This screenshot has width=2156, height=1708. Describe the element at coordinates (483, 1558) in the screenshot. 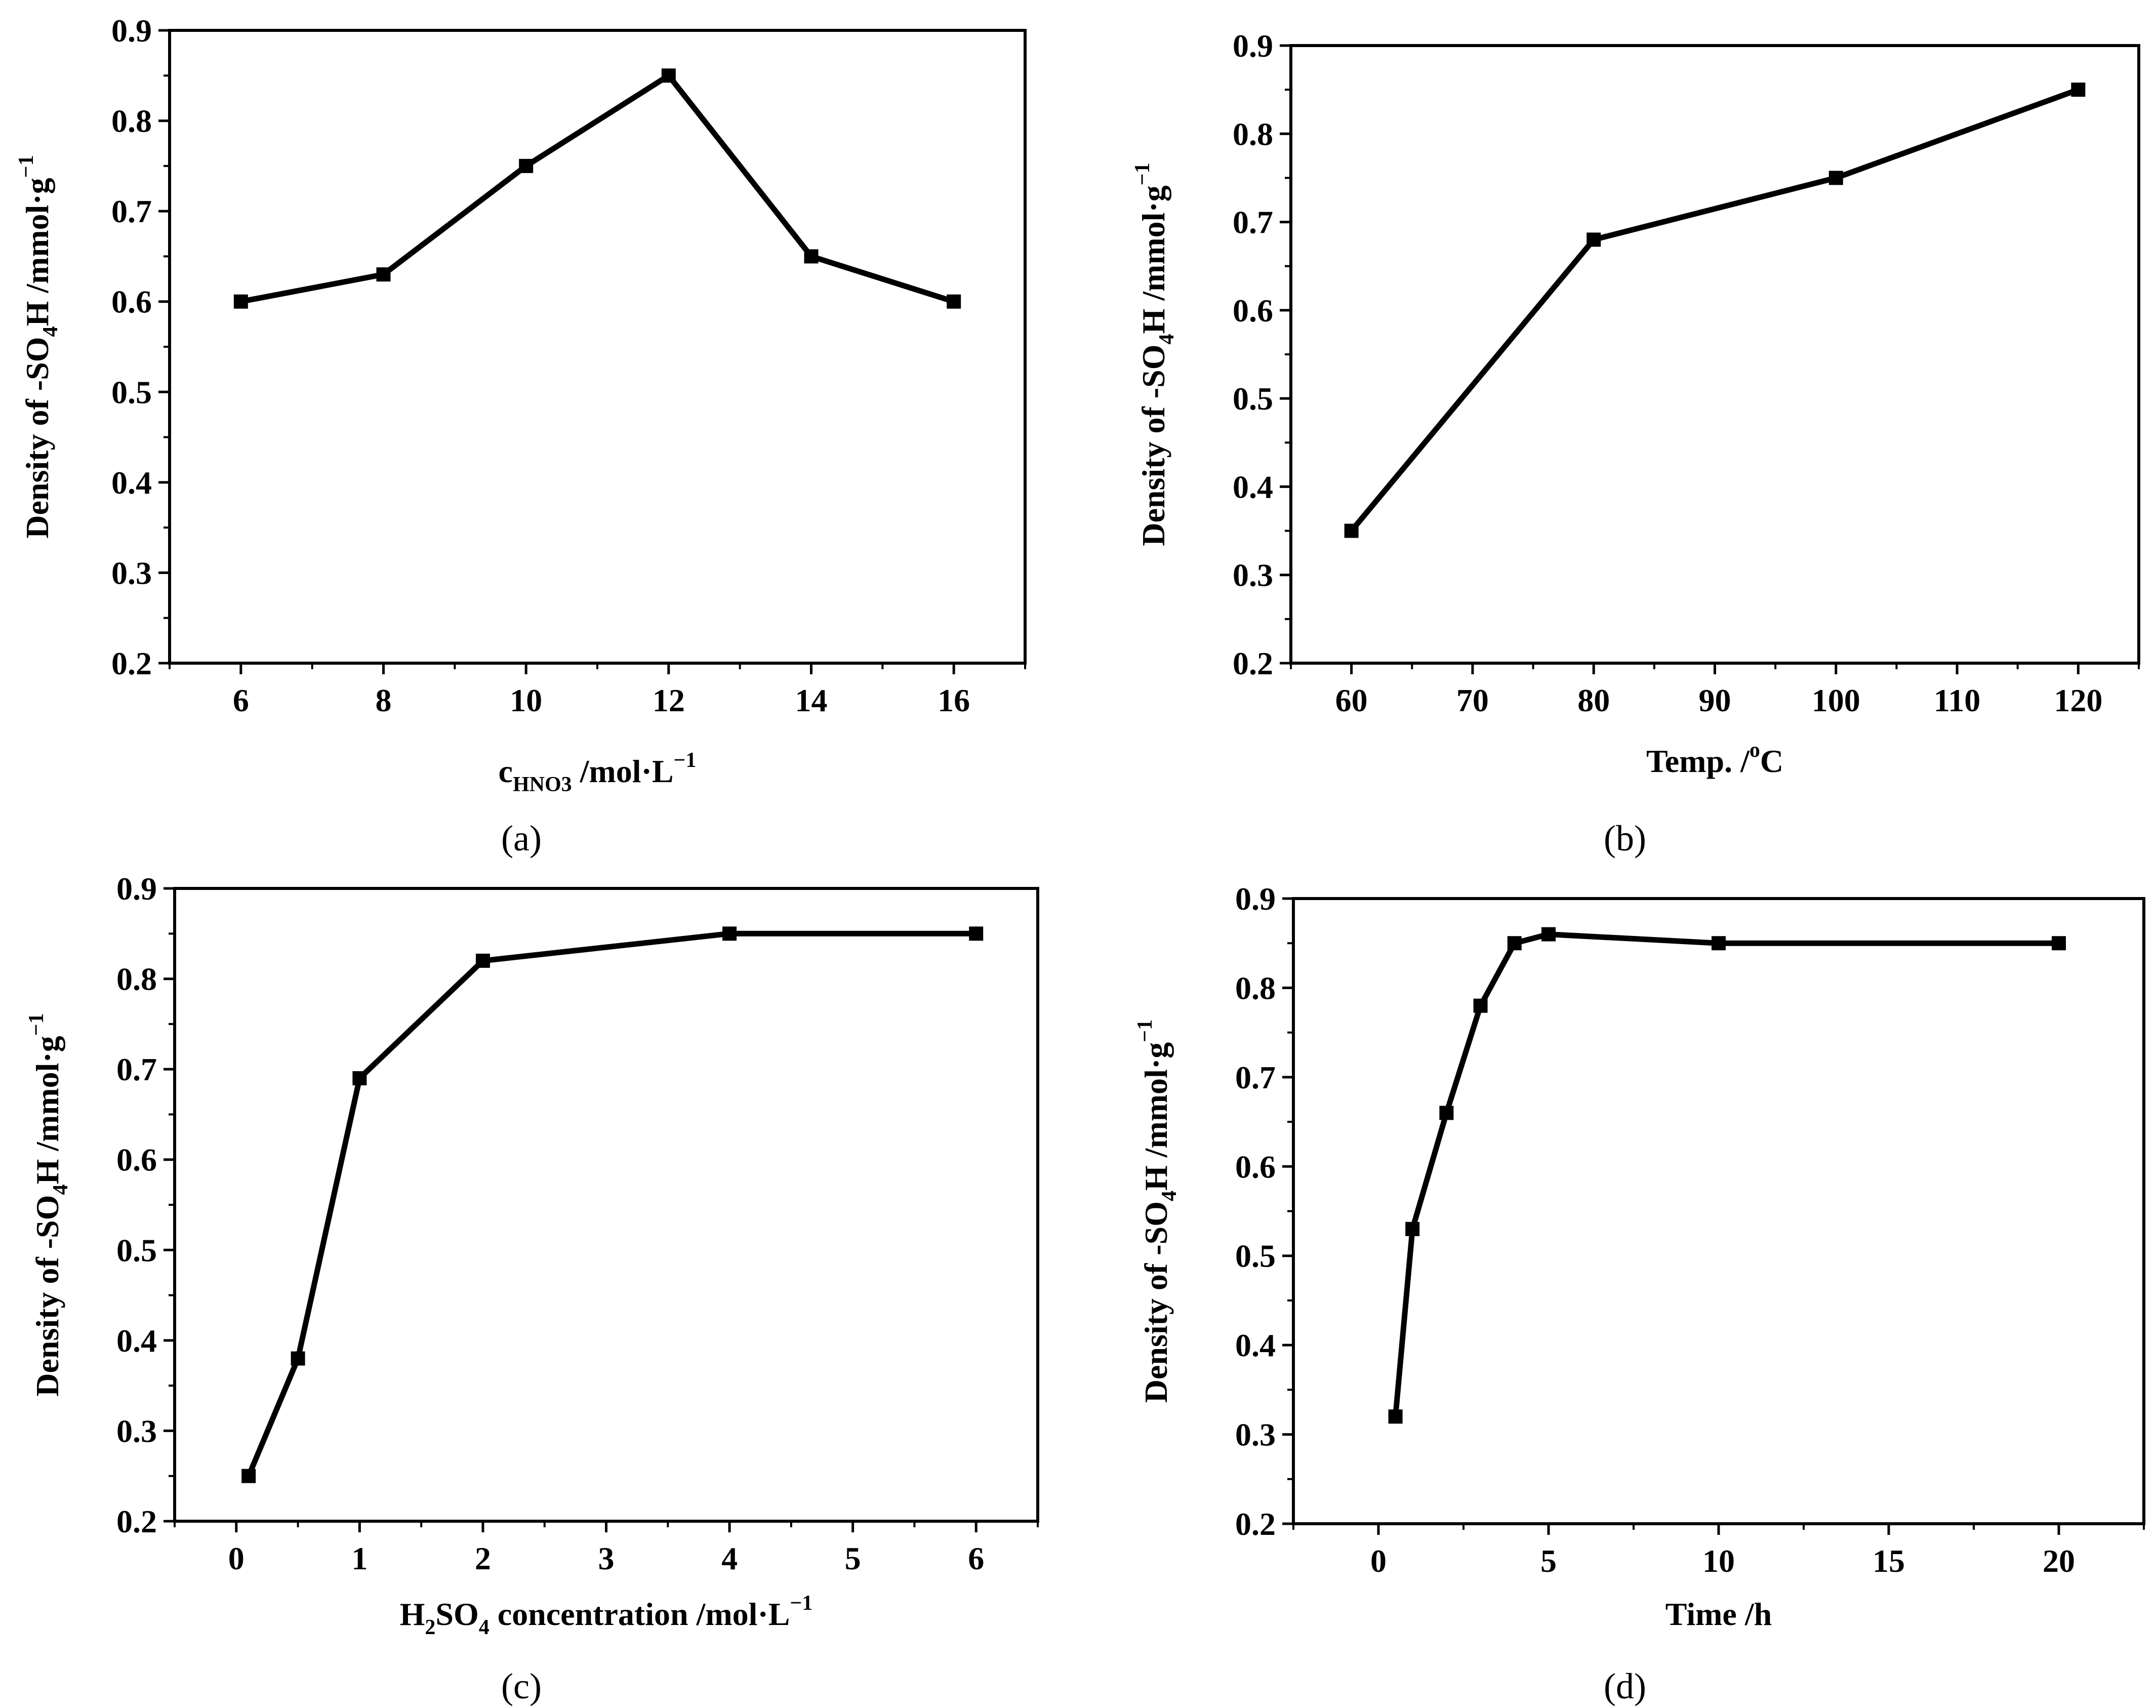

I see `x-tick-label: 2` at that location.